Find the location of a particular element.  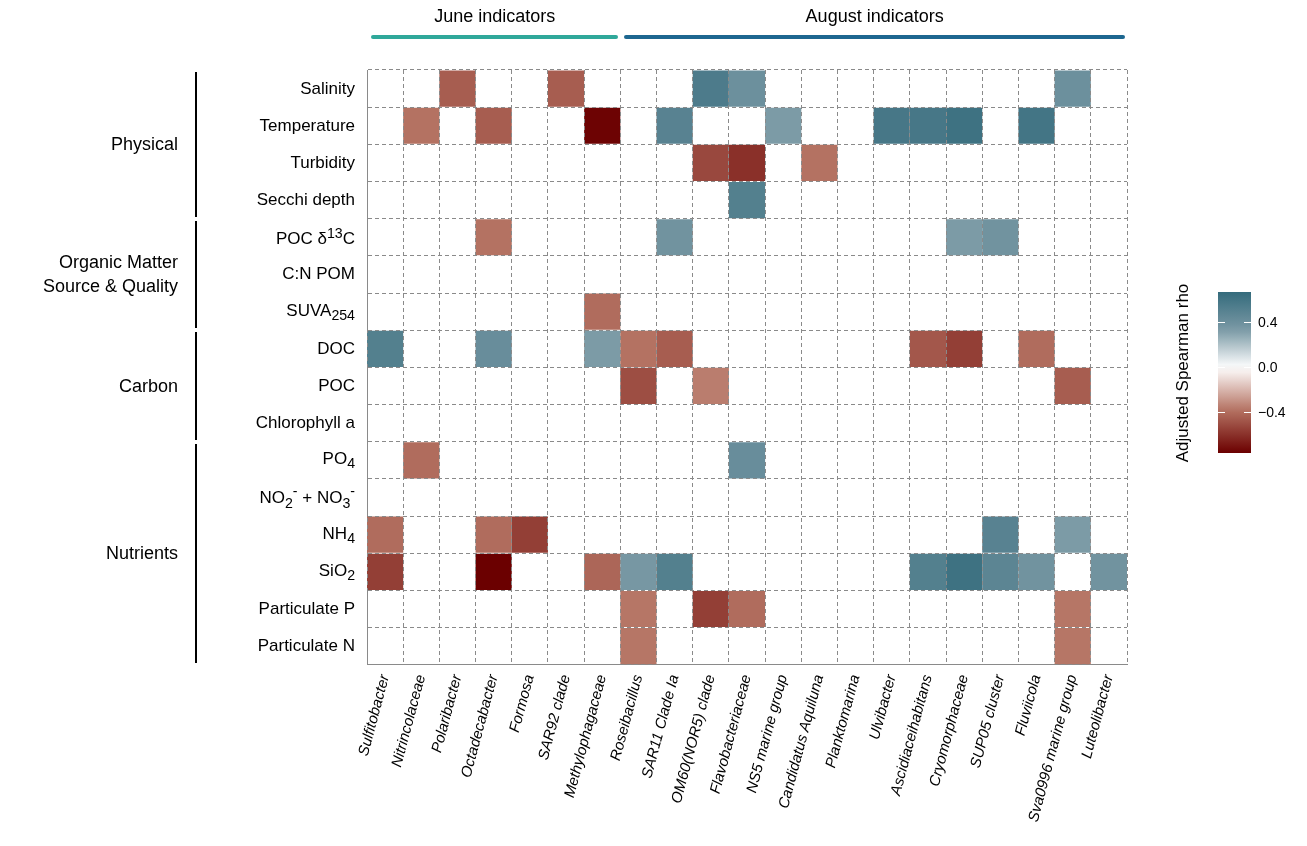

y-tick-label: Chlorophyll a is located at coordinates (305, 423).